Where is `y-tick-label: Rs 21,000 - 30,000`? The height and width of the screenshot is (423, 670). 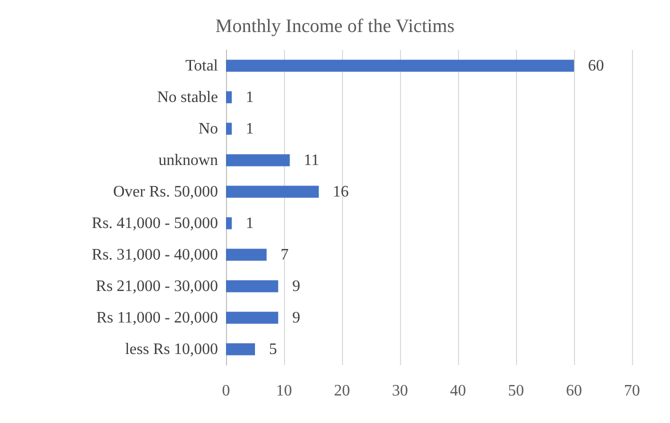 y-tick-label: Rs 21,000 - 30,000 is located at coordinates (157, 286).